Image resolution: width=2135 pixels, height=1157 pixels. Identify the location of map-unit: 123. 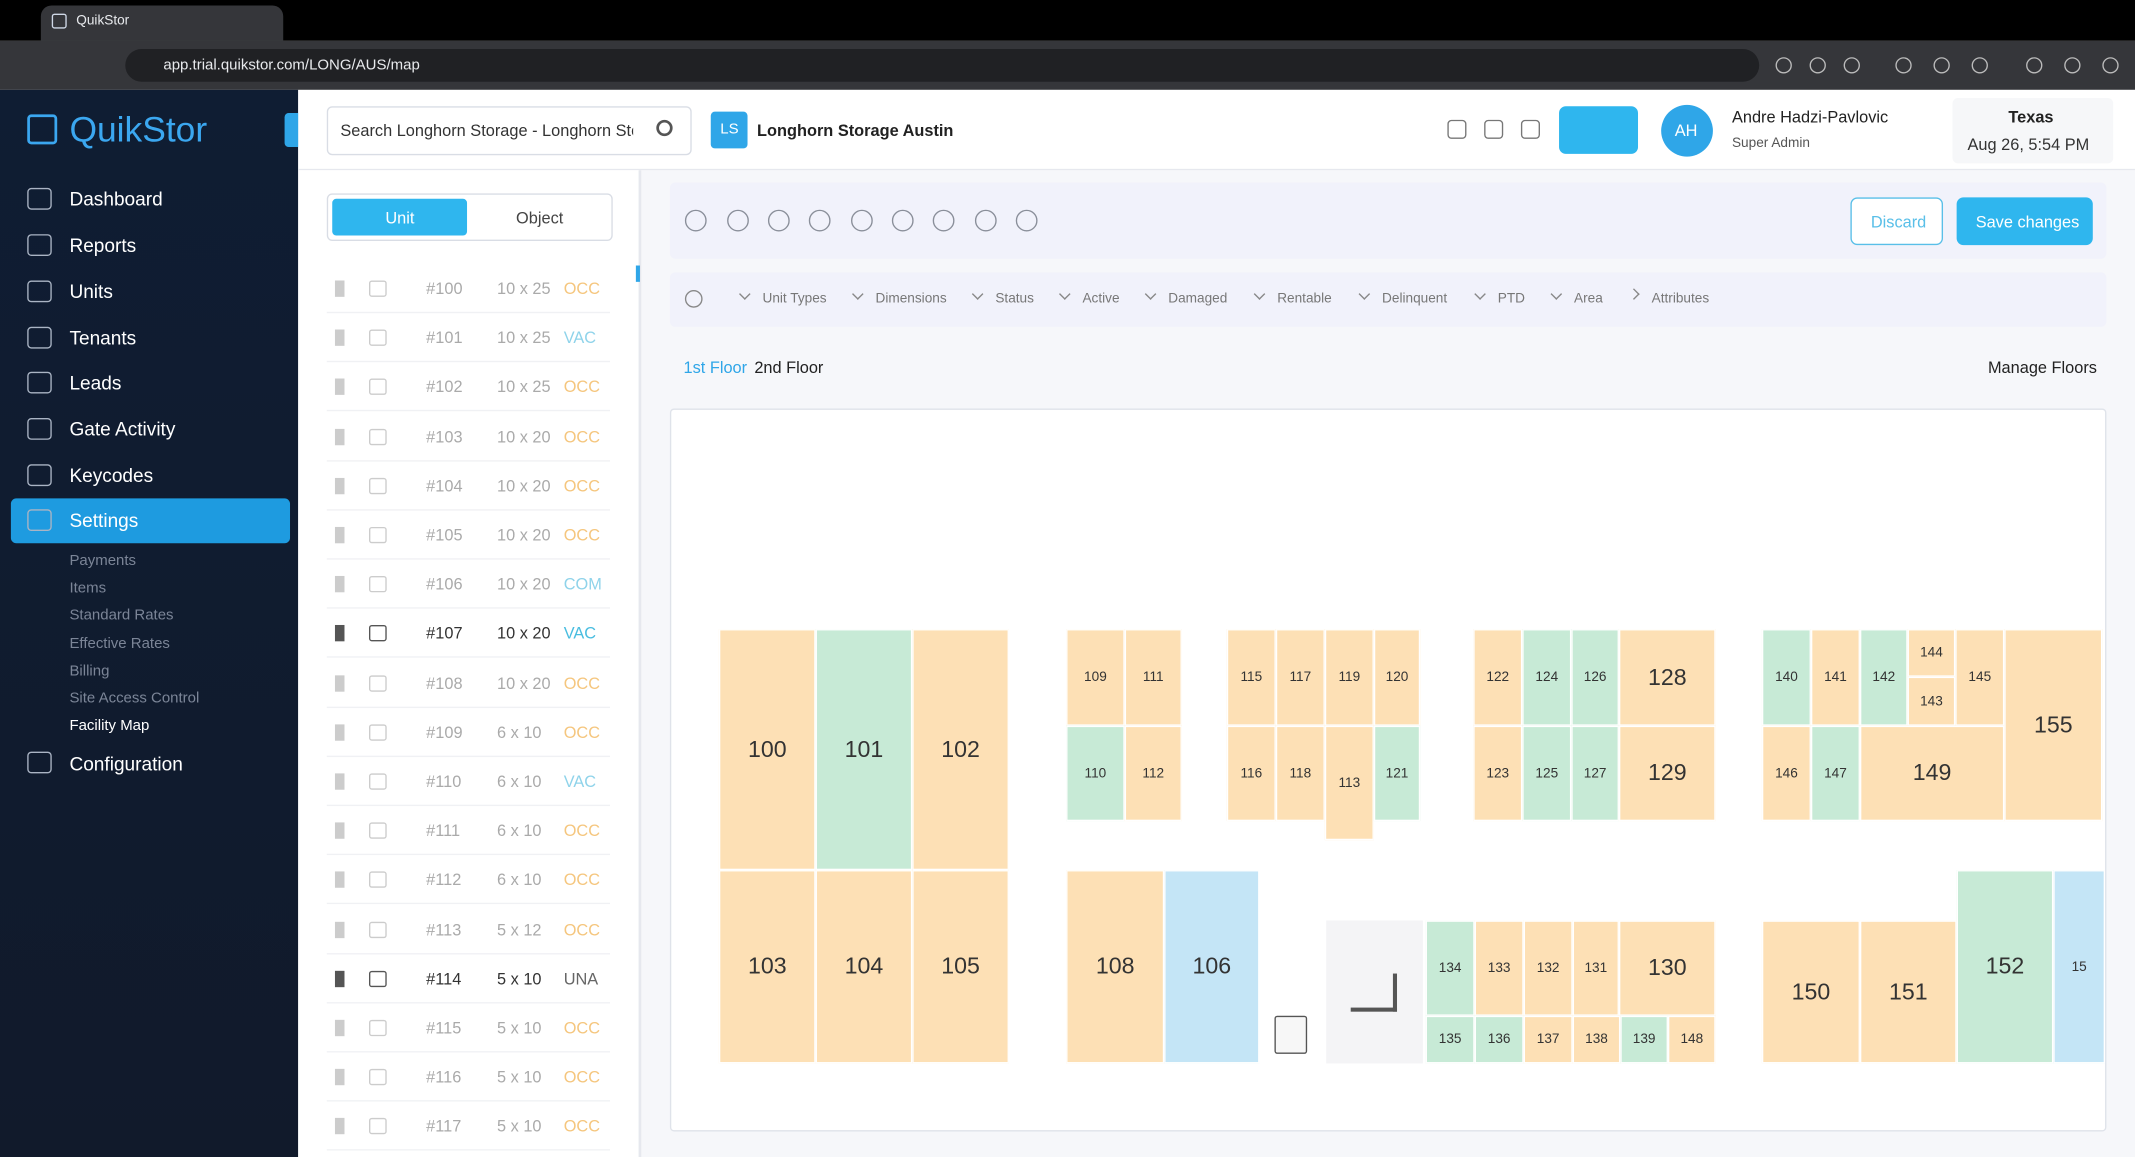
(1498, 773).